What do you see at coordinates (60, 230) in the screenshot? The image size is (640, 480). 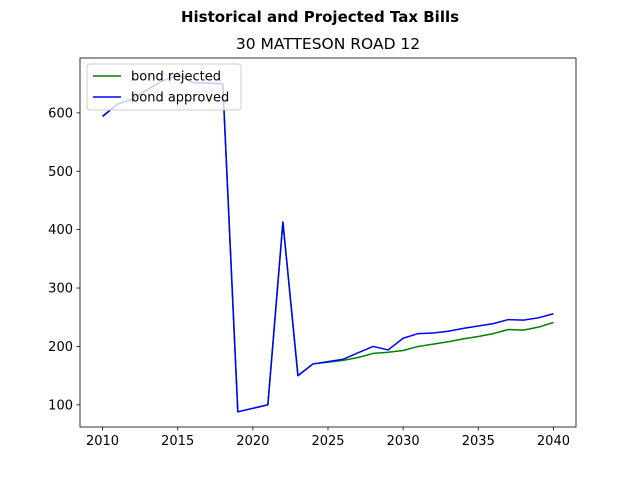 I see `y-tick-label: 400` at bounding box center [60, 230].